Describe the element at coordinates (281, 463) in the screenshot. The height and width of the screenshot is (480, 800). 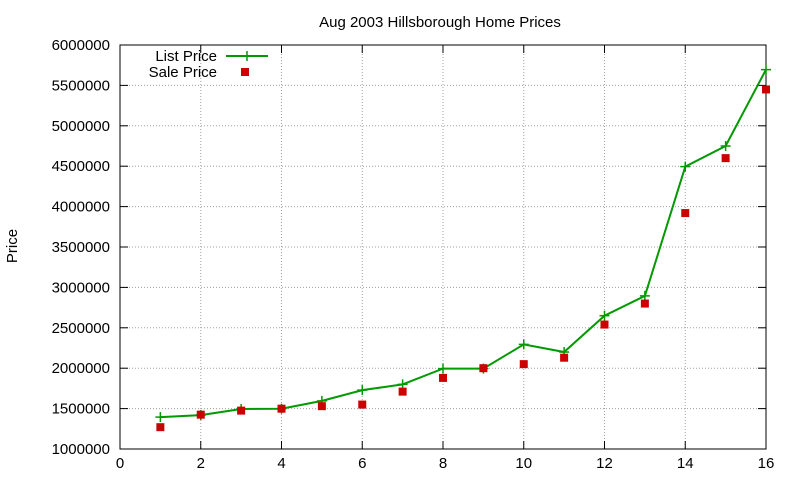
I see `x-tick-label: 4` at that location.